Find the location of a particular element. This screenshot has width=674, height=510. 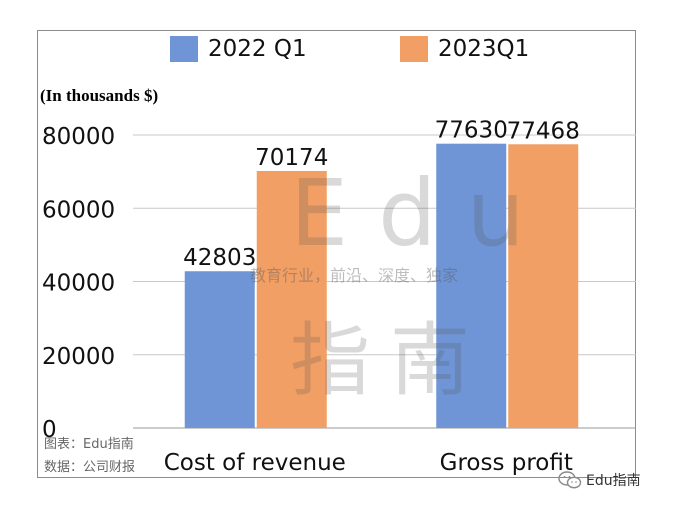

legend-item-2023: 2023Q1 is located at coordinates (464, 49).